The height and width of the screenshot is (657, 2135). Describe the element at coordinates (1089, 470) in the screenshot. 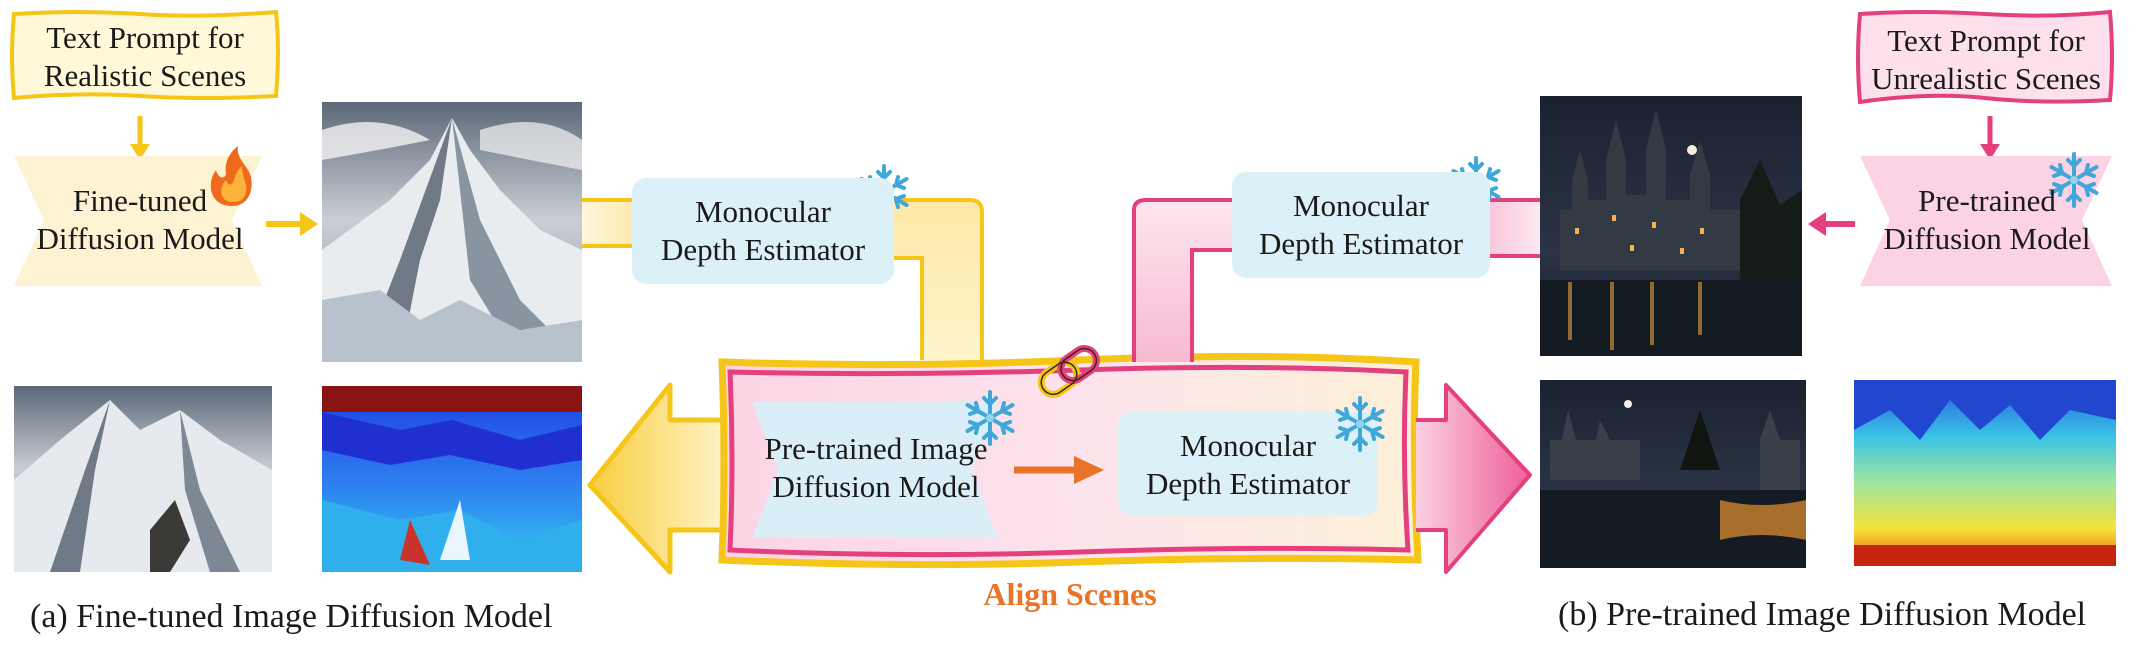

I see `center-arrow` at that location.